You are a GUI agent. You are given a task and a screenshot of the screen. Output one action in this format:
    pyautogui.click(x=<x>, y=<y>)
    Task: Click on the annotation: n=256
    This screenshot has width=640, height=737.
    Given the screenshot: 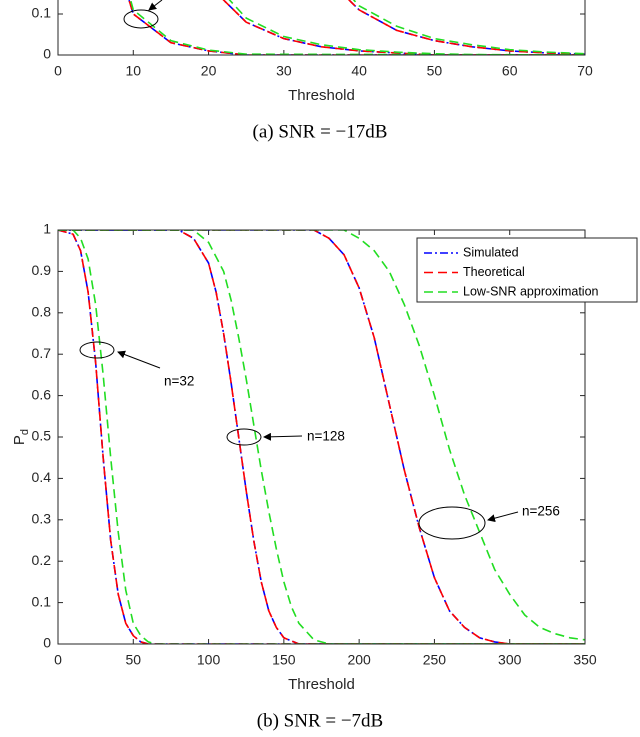 What is the action you would take?
    pyautogui.click(x=541, y=511)
    